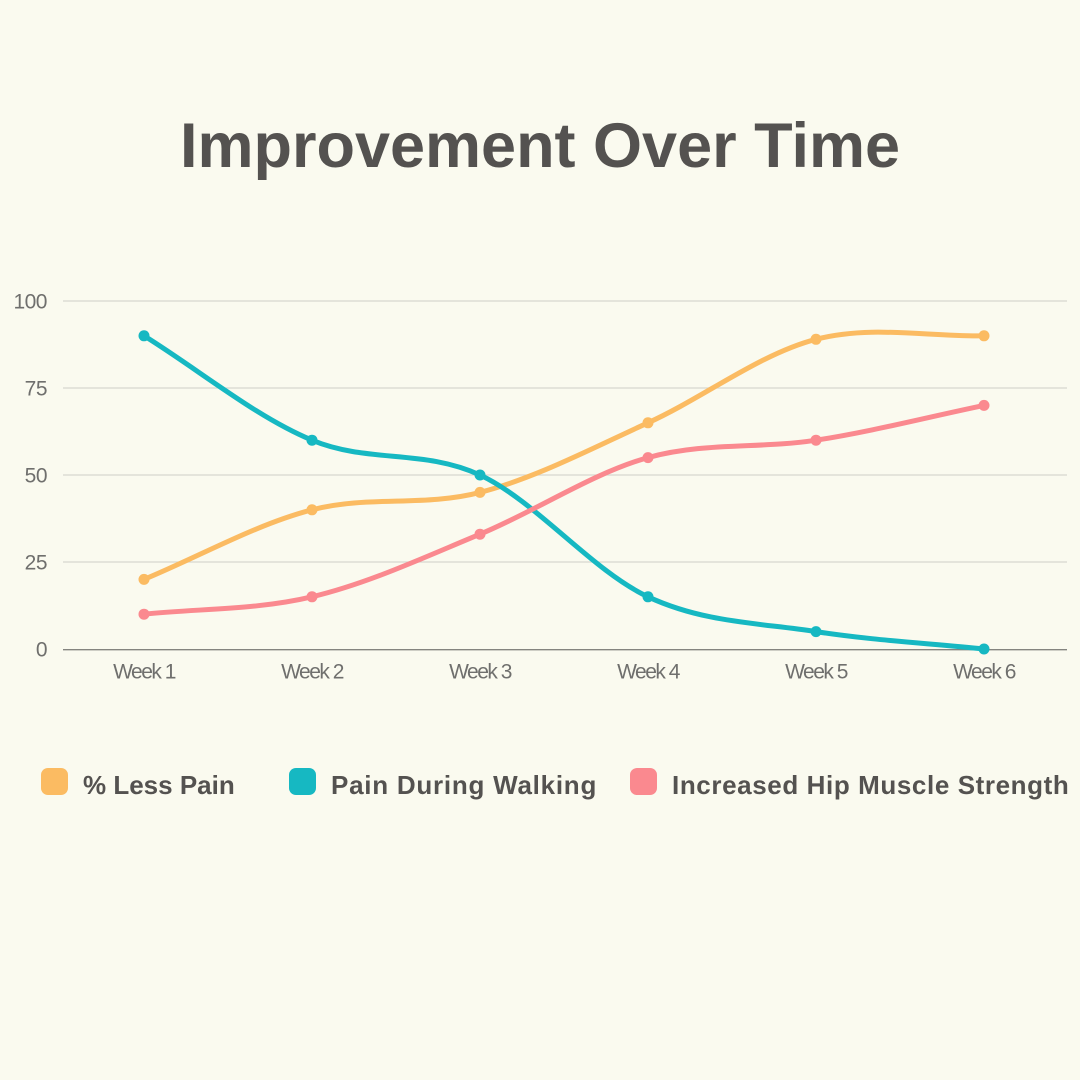 The width and height of the screenshot is (1080, 1080). What do you see at coordinates (36, 563) in the screenshot?
I see `svg-text: 25` at bounding box center [36, 563].